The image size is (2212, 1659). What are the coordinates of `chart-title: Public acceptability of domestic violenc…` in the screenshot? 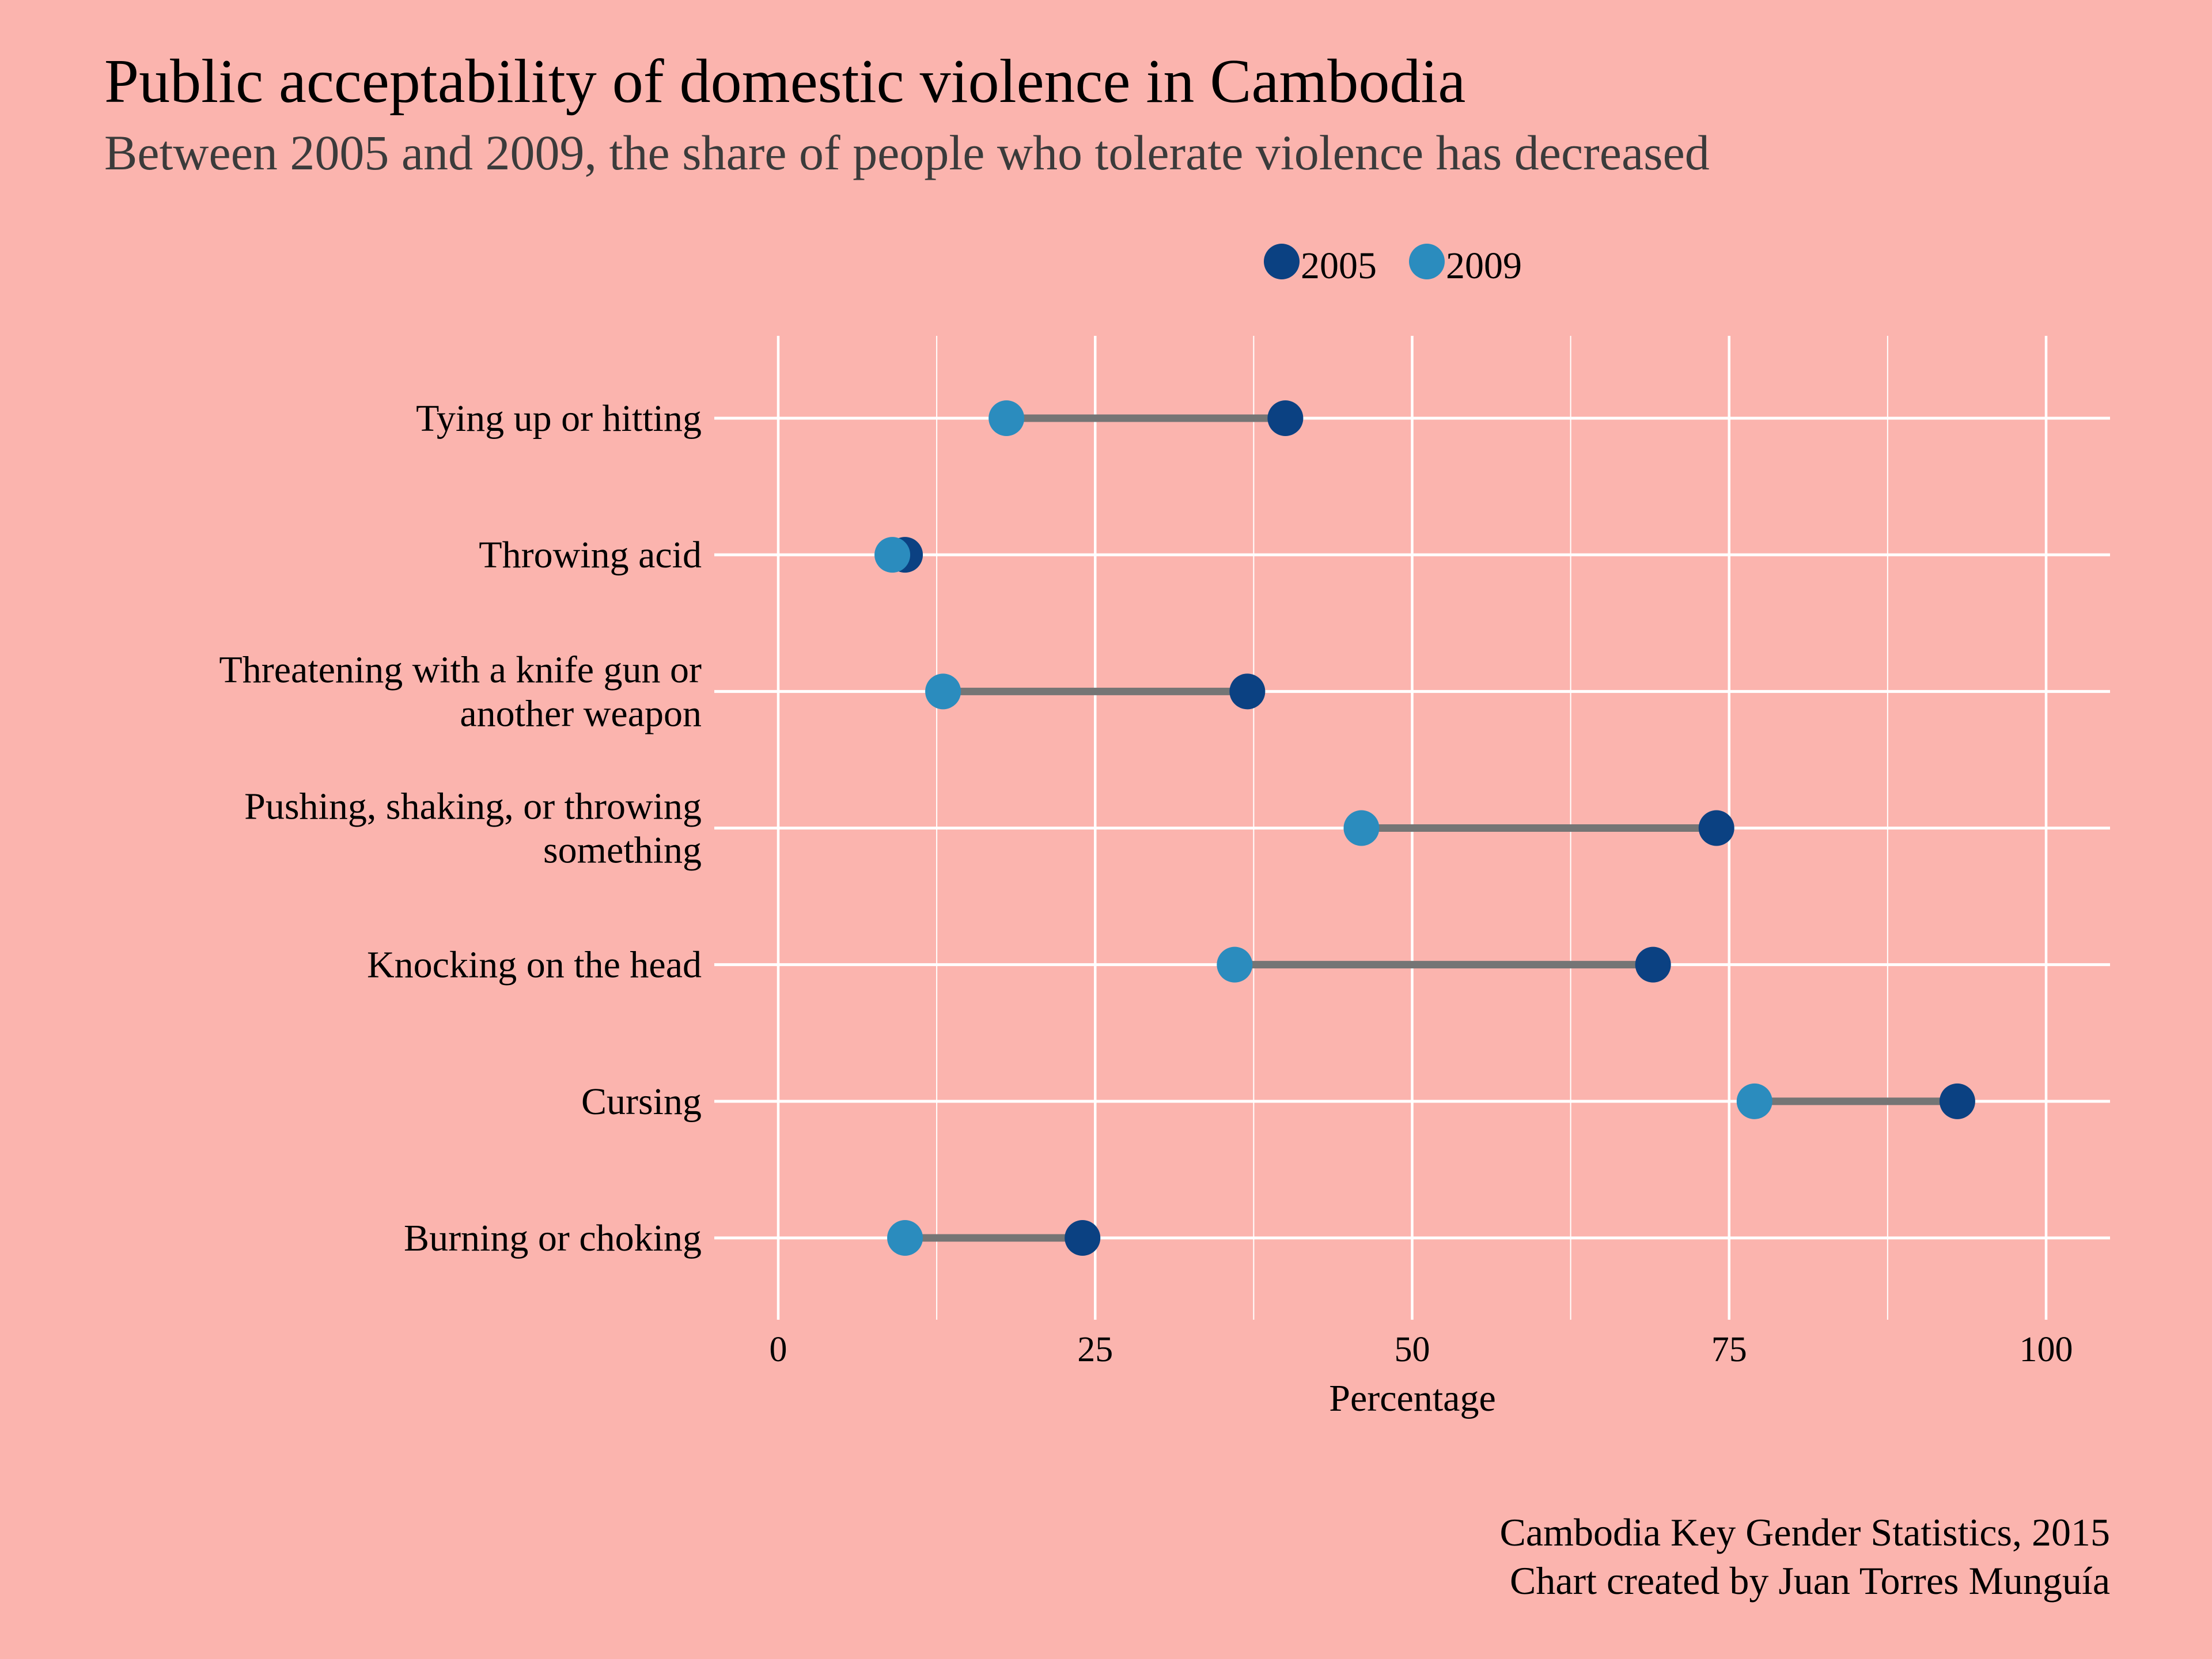 It's located at (785, 81).